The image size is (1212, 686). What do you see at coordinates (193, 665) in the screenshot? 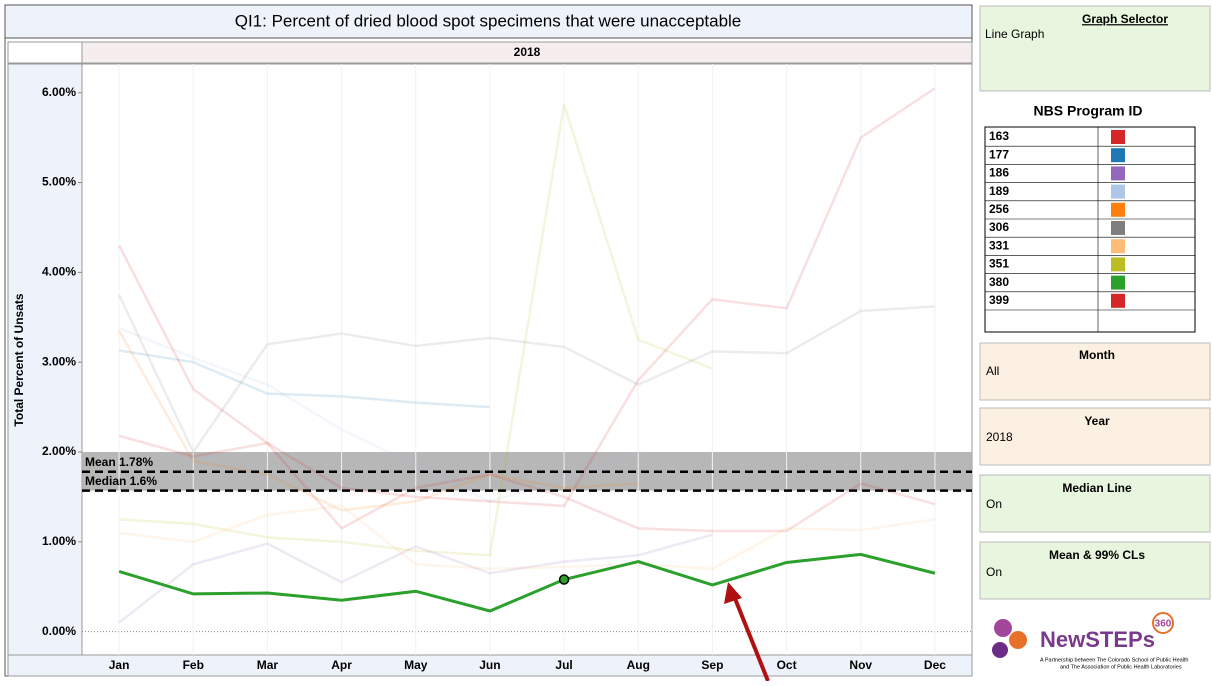
I see `x-tick-label: Feb` at bounding box center [193, 665].